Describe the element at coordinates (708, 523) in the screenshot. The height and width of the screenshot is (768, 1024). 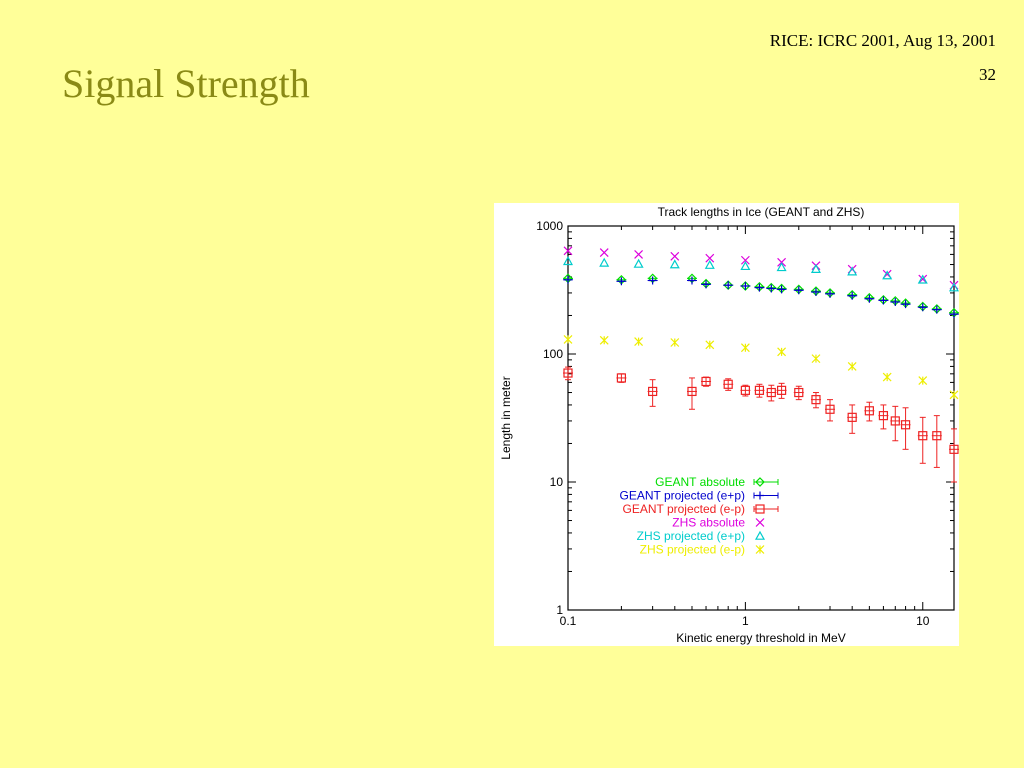
I see `legend-label: ZHS absolute` at that location.